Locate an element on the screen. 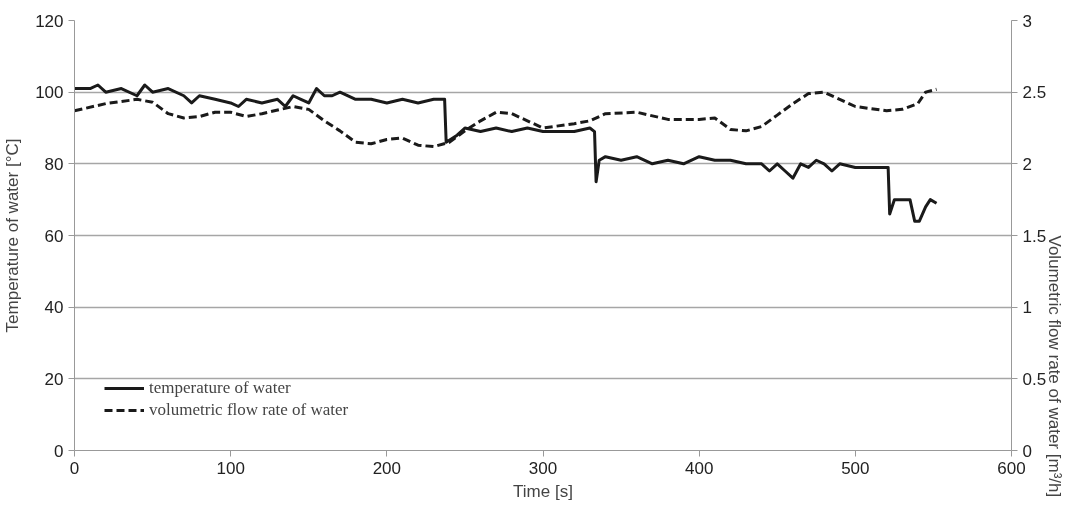  x-tick-label: 400 is located at coordinates (699, 468).